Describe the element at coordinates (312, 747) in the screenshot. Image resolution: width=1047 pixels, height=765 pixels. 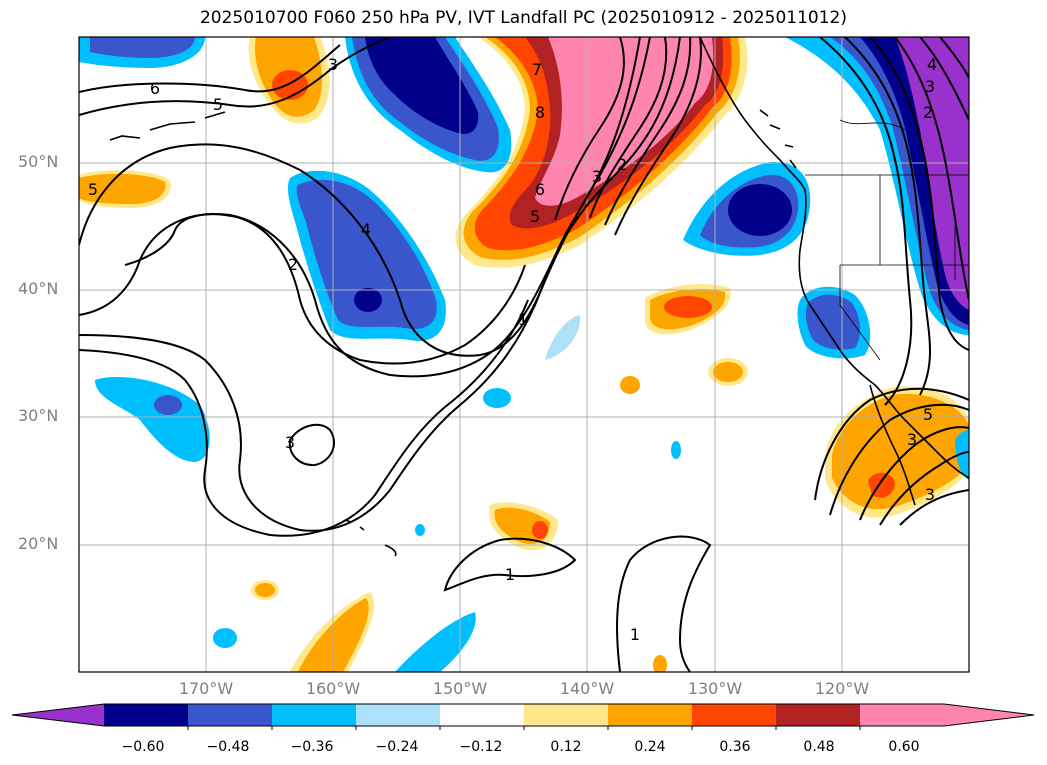
I see `colorbar-tick-label: −0.36` at that location.